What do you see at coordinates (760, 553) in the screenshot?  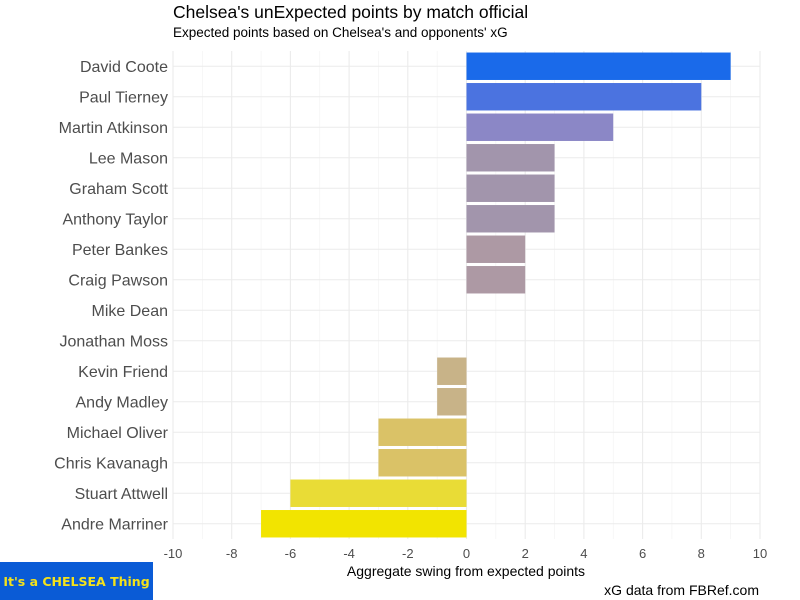 I see `x-tick-label: 10` at bounding box center [760, 553].